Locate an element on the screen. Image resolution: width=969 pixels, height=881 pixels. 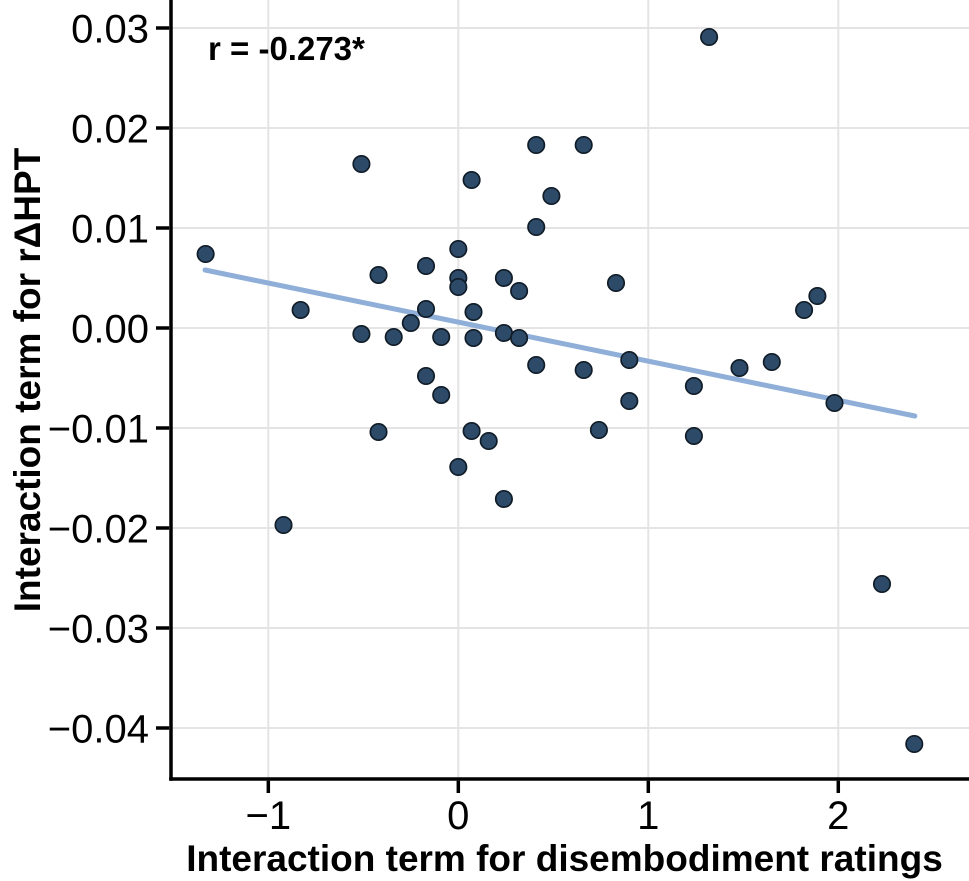
regression-line is located at coordinates (560, 343).